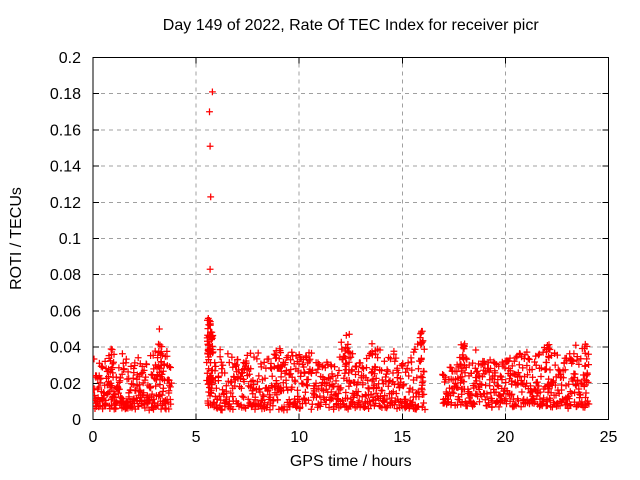  What do you see at coordinates (76, 420) in the screenshot?
I see `y-tick-label: 0` at bounding box center [76, 420].